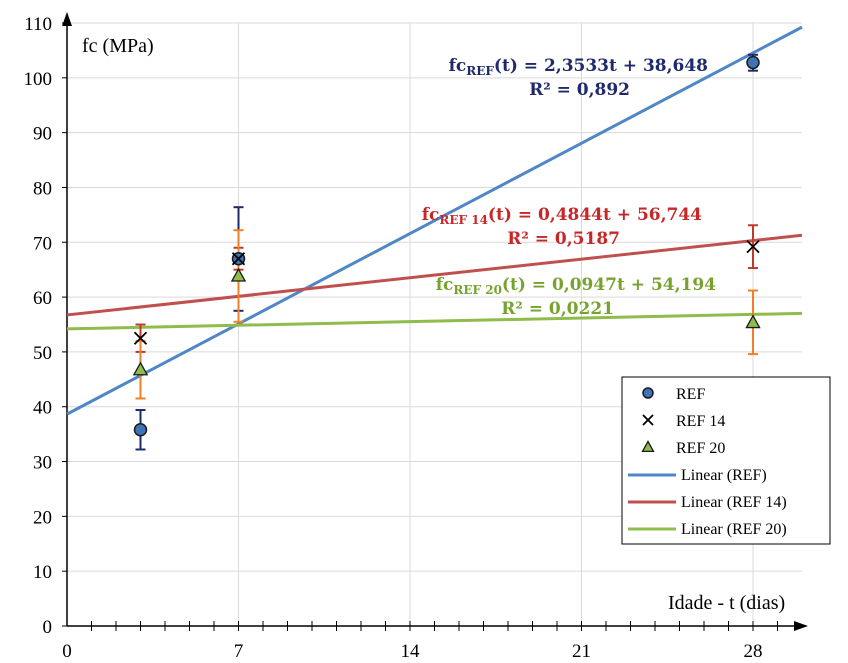 This screenshot has height=663, width=848. I want to click on legend-entry: REF 20, so click(700, 448).